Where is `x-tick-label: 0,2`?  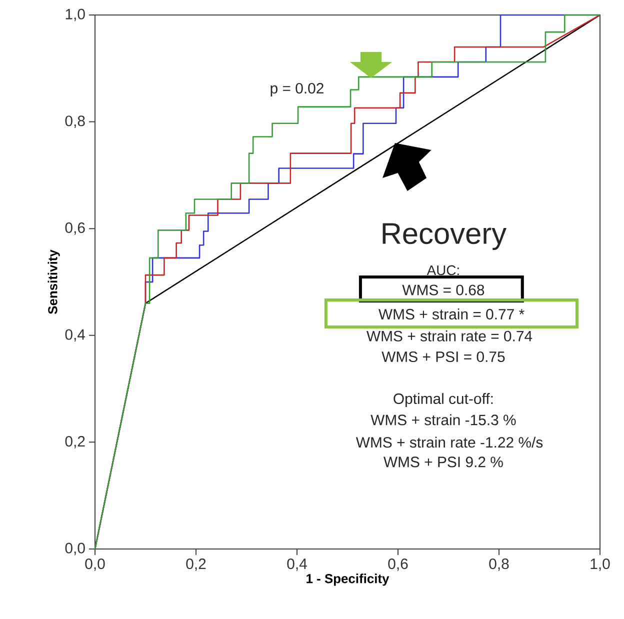 x-tick-label: 0,2 is located at coordinates (196, 564).